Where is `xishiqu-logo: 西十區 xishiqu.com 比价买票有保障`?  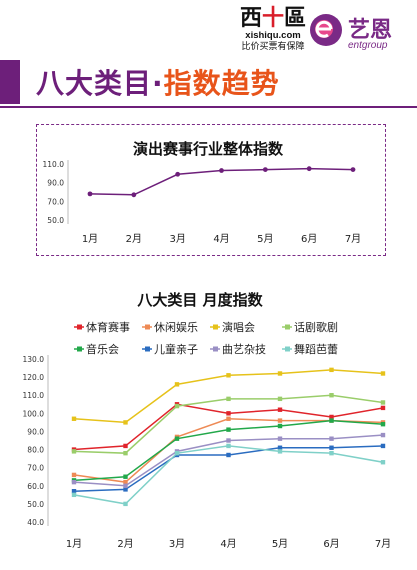 xishiqu-logo: 西十區 xishiqu.com 比价买票有保障 is located at coordinates (273, 29).